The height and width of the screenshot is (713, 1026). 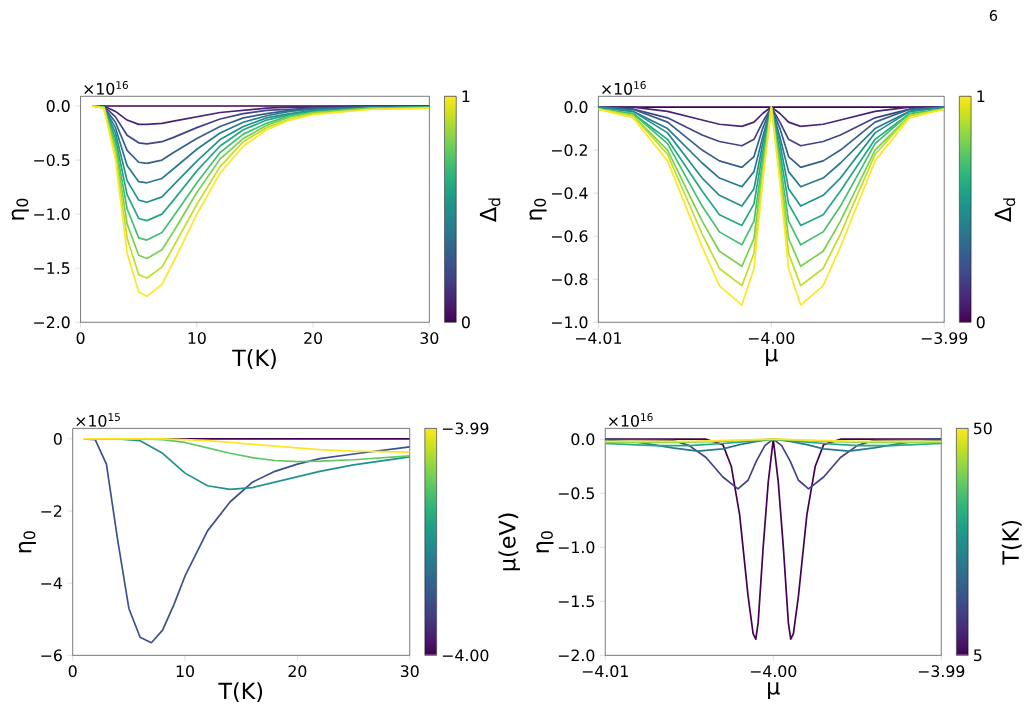 I want to click on x-tick-label: 0, so click(x=80, y=337).